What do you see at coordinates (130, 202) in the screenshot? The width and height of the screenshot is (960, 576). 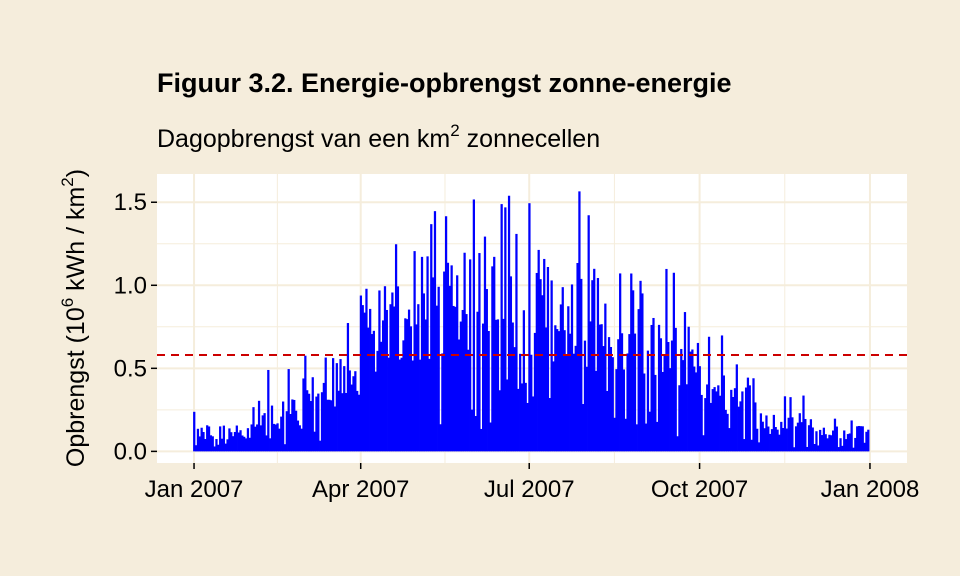 I see `y-tick-label: 1.5` at bounding box center [130, 202].